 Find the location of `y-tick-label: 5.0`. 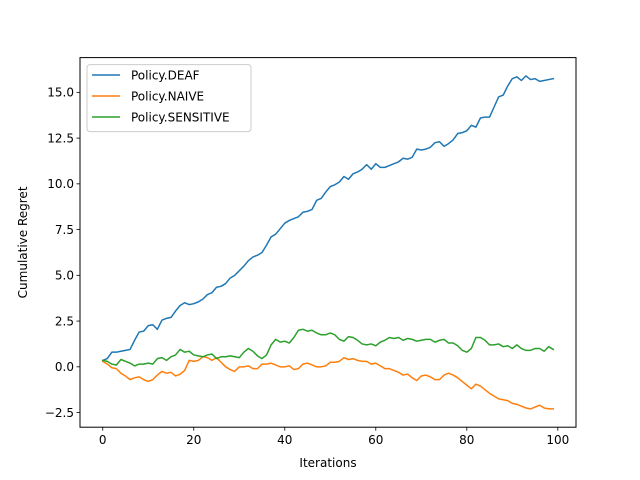

y-tick-label: 5.0 is located at coordinates (64, 276).